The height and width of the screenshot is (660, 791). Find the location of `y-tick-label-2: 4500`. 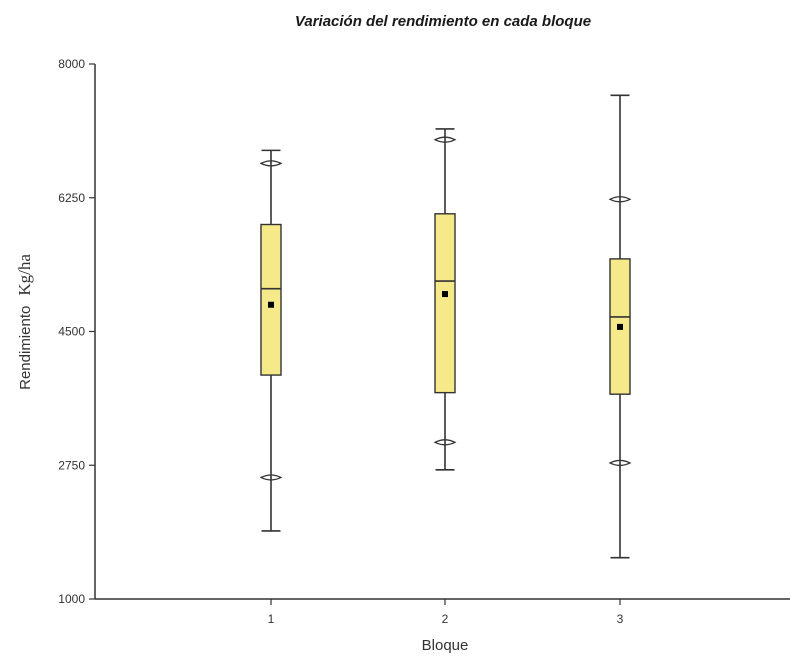

y-tick-label-2: 4500 is located at coordinates (71, 332).